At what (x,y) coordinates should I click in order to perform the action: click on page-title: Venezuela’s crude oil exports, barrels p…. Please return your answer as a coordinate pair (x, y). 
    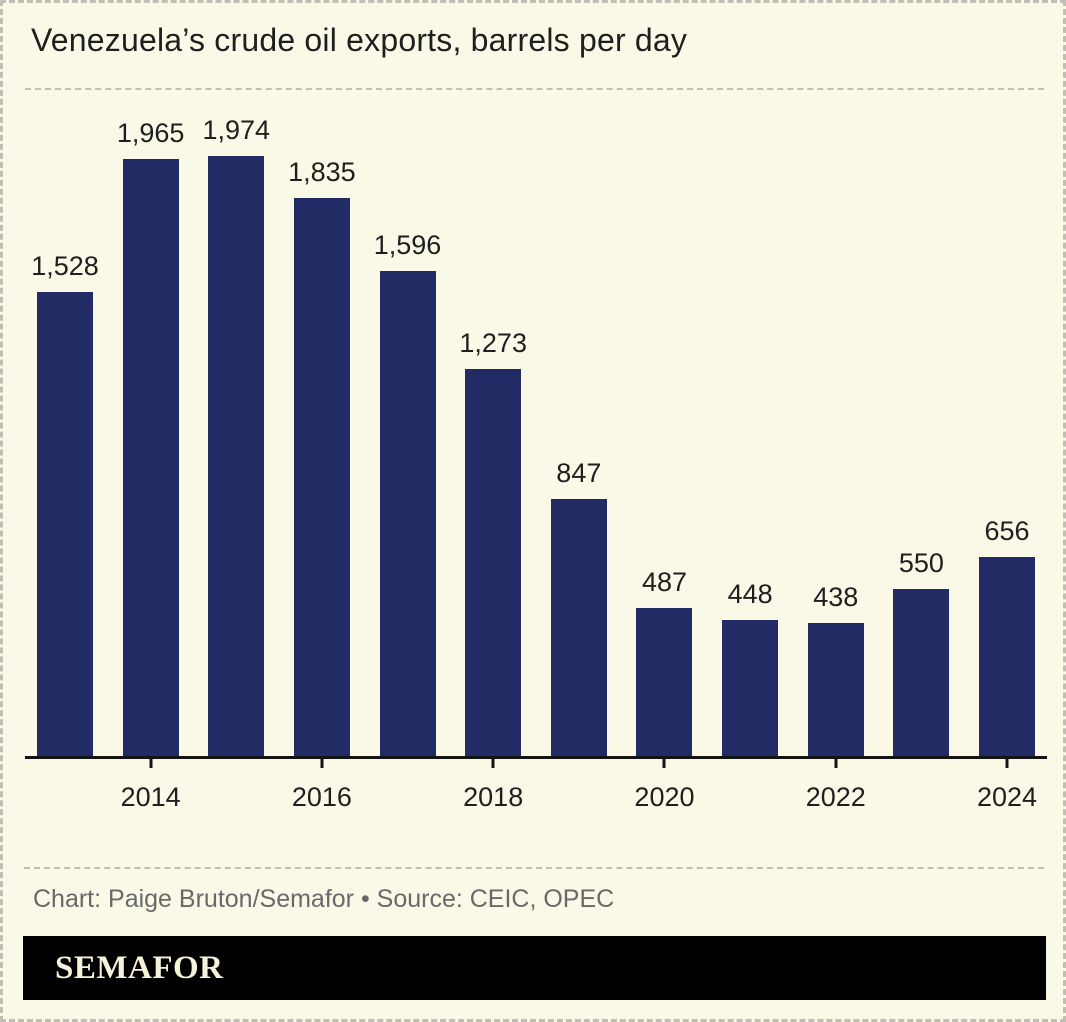
    Looking at the image, I should click on (359, 40).